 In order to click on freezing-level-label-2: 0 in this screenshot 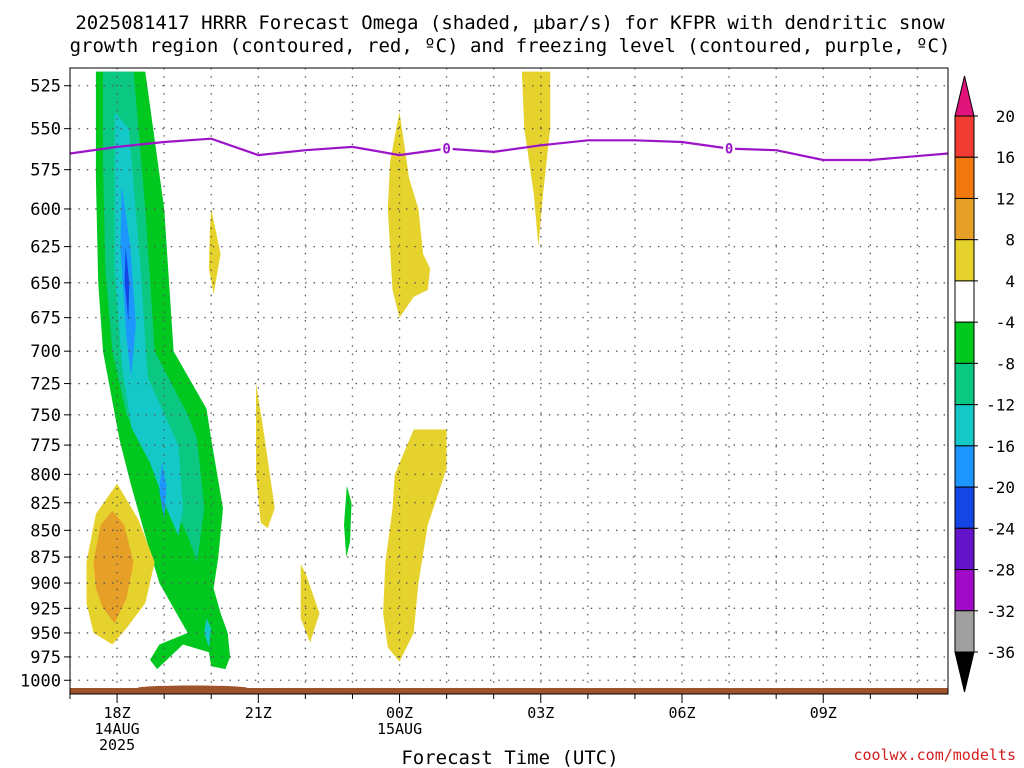, I will do `click(729, 150)`.